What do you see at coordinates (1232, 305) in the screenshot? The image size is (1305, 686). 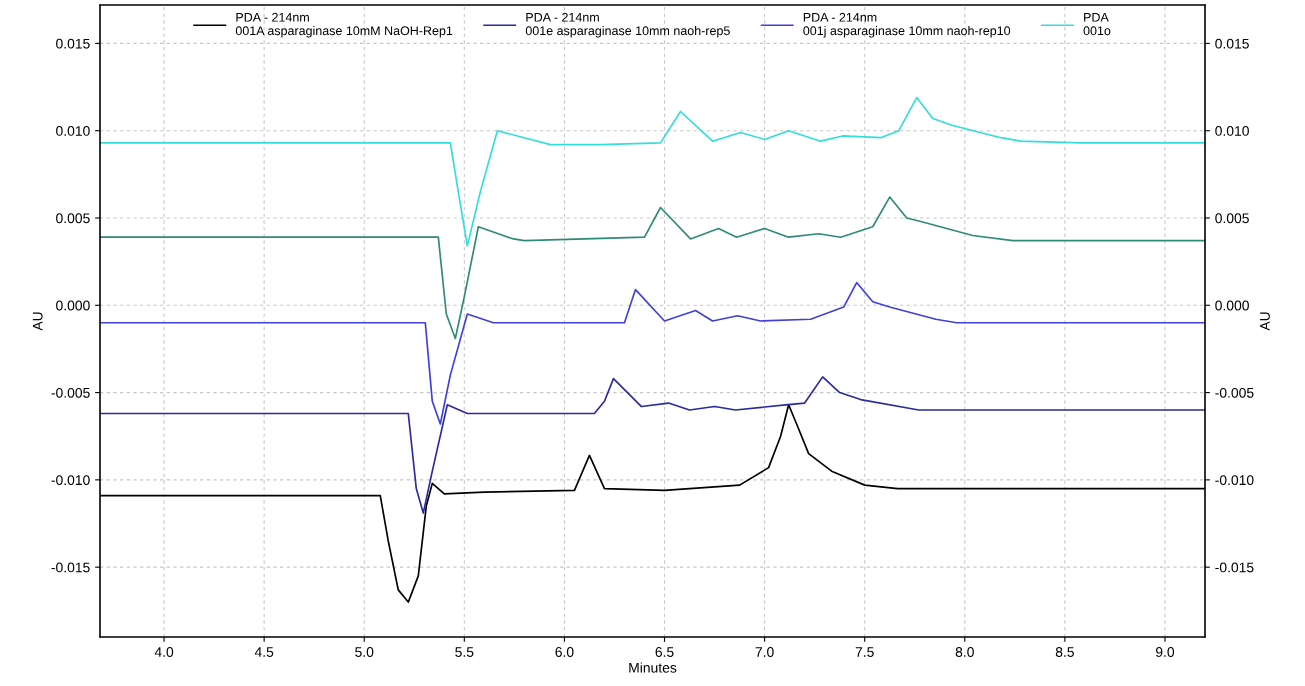 I see `y2-tick-label: 0.000` at bounding box center [1232, 305].